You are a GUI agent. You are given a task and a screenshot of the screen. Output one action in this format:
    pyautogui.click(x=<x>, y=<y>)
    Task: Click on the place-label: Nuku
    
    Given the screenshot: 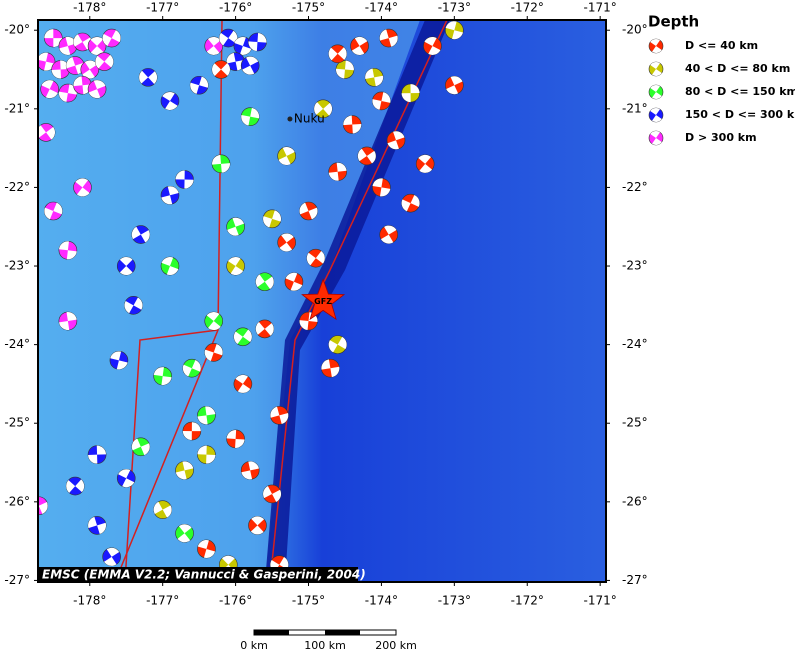 What is the action you would take?
    pyautogui.click(x=309, y=119)
    